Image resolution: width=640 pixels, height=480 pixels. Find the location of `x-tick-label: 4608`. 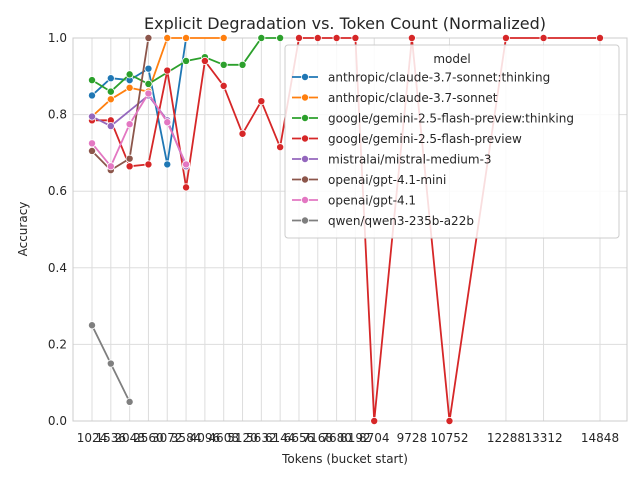

x-tick-label: 4608 is located at coordinates (223, 438).